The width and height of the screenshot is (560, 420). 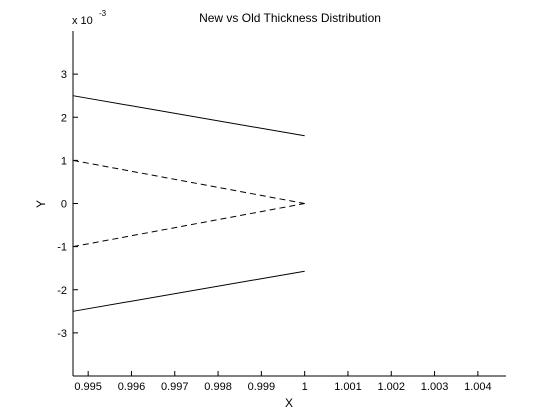 I want to click on x-tick-label: 1.004, so click(x=478, y=387).